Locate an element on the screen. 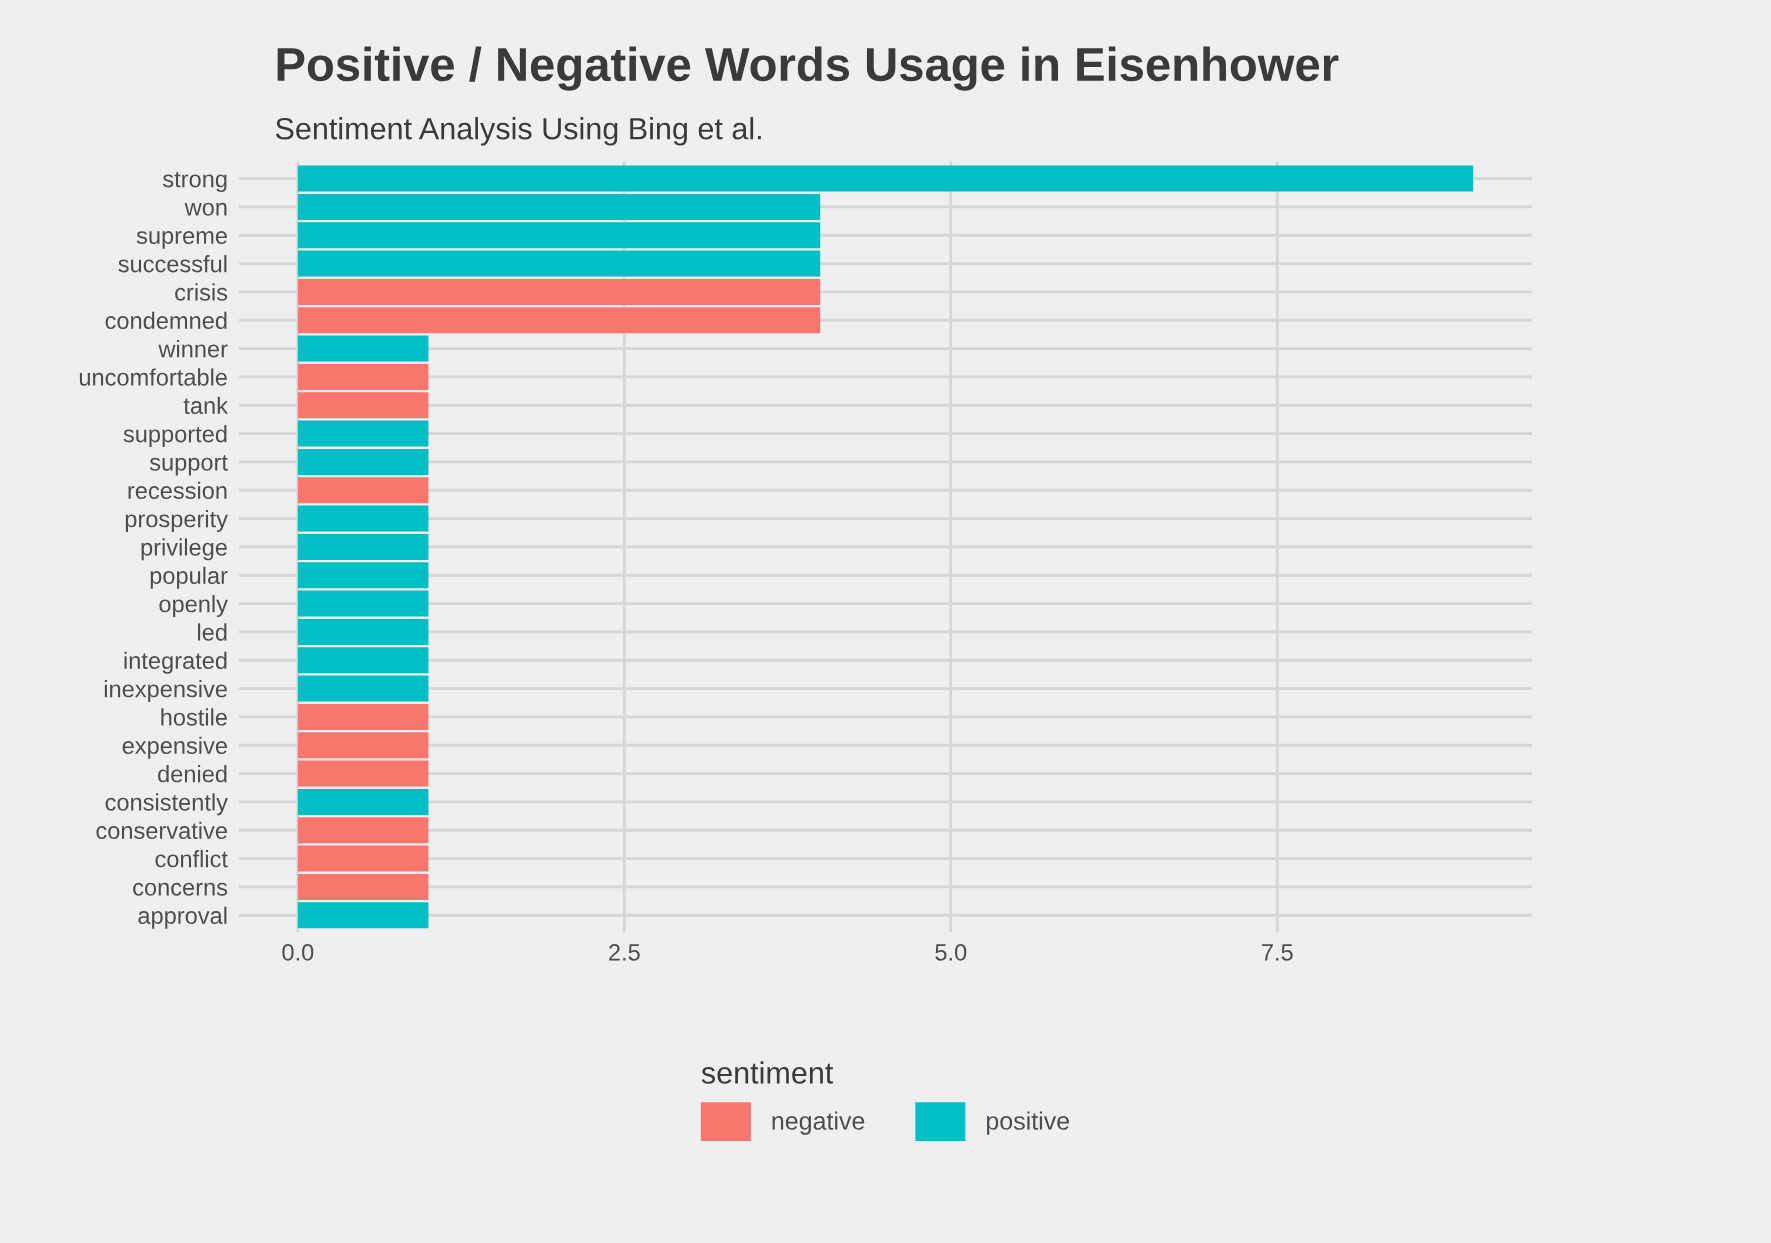  y-tick-label: supported is located at coordinates (175, 436).